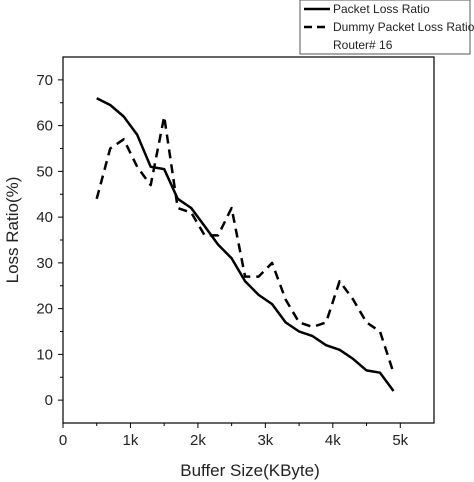  Describe the element at coordinates (403, 27) in the screenshot. I see `legend-label-dummy-packet-loss: Dummy Packet Loss Ratio` at that location.